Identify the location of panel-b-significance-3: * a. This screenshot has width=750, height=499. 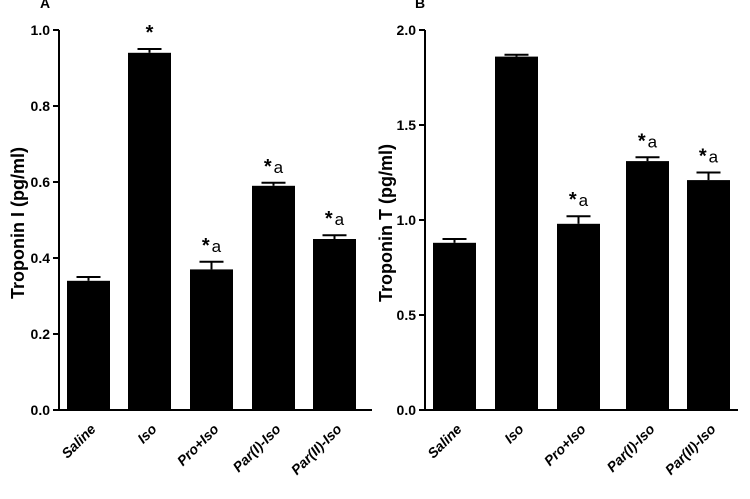
(648, 141).